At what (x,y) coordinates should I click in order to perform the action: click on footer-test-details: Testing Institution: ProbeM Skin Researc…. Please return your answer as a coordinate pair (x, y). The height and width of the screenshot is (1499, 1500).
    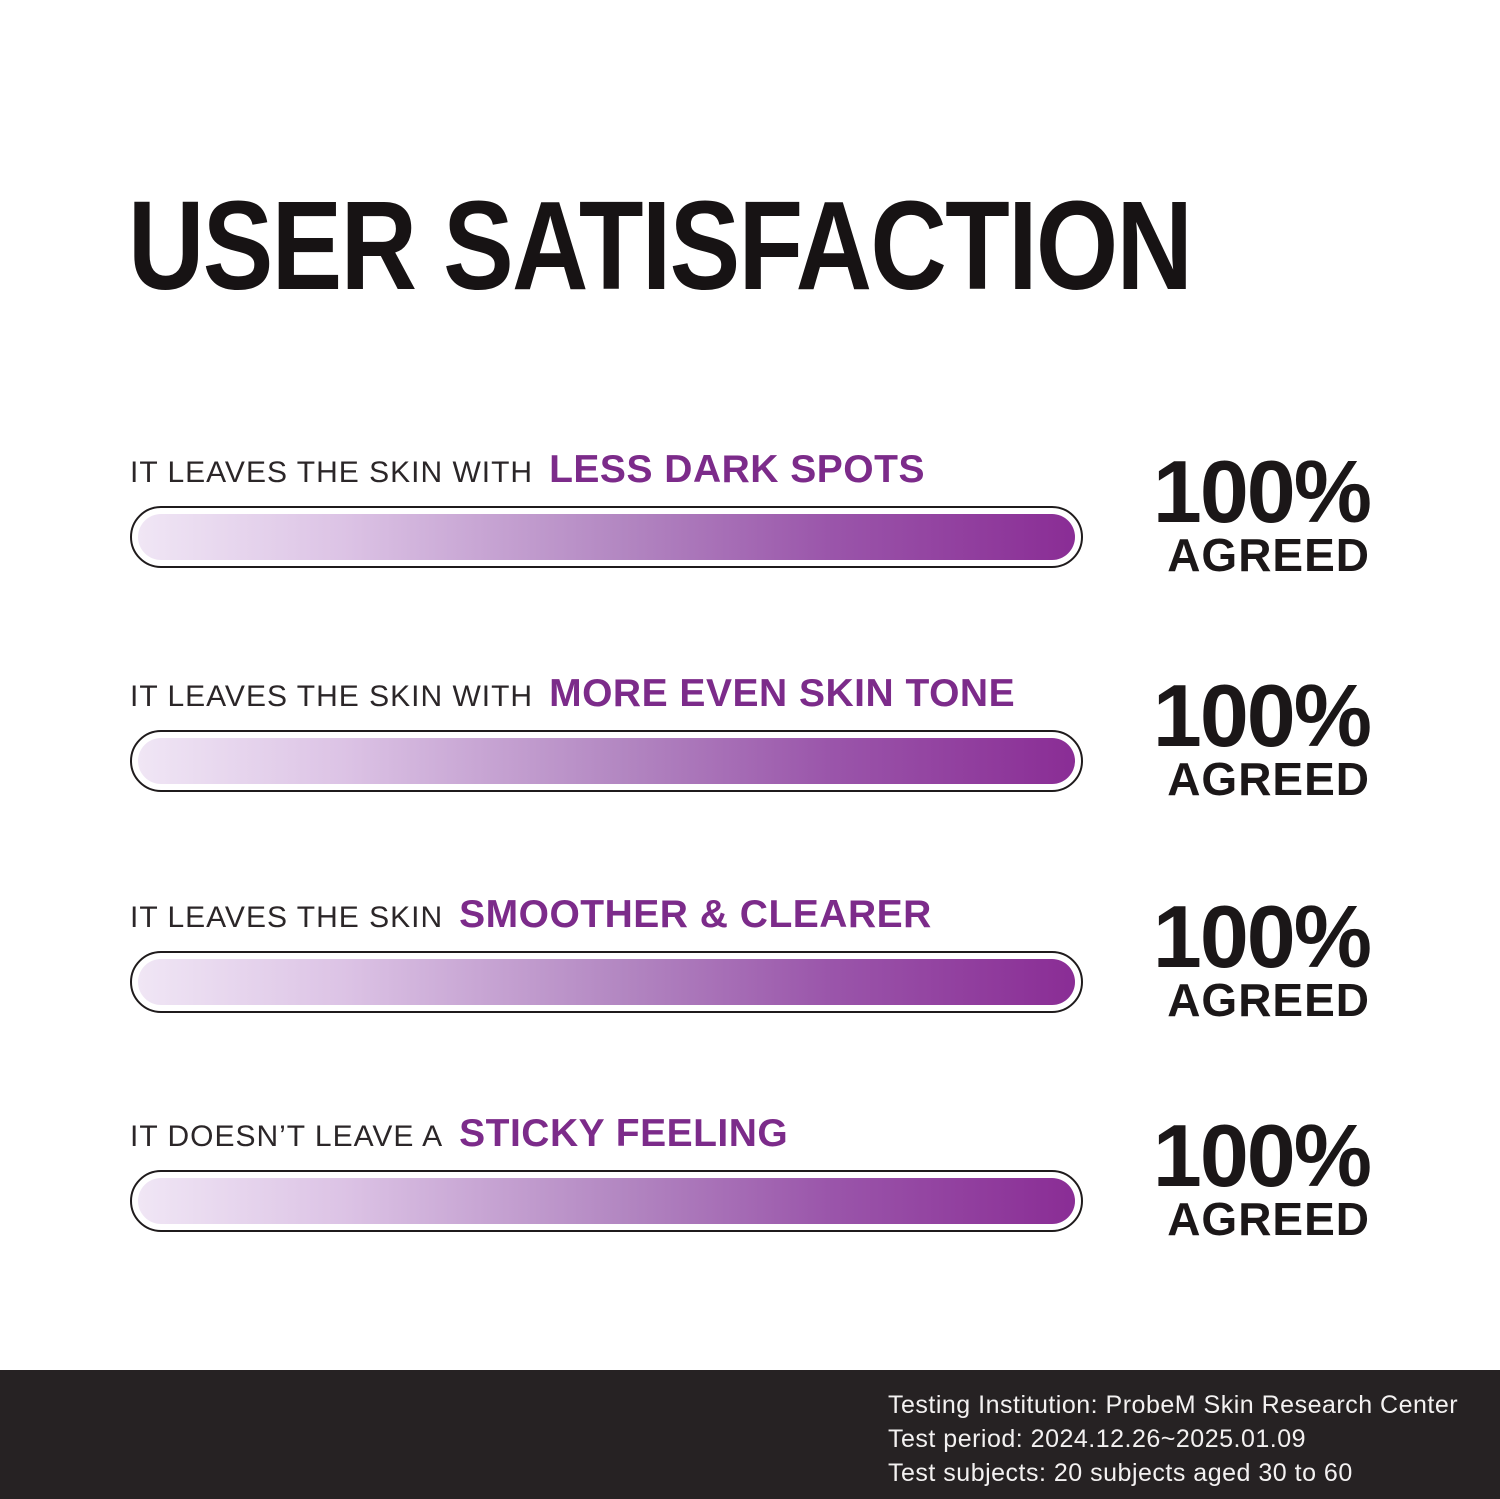
    Looking at the image, I should click on (1173, 1439).